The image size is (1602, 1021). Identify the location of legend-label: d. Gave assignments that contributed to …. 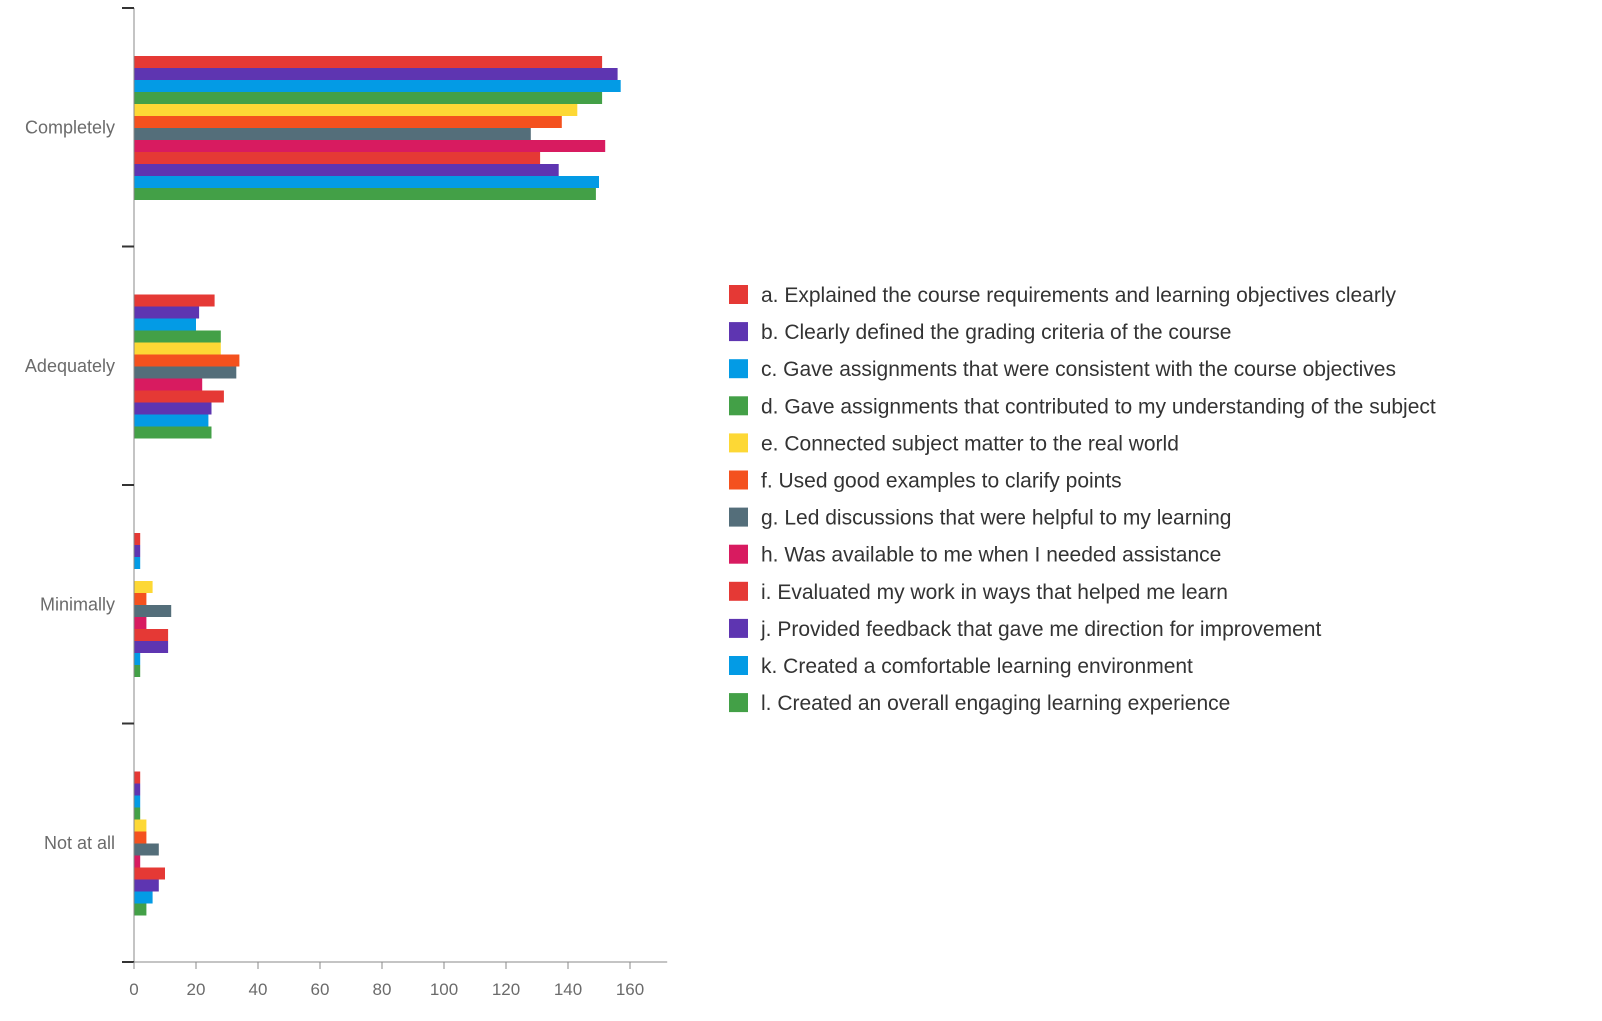
(1098, 406).